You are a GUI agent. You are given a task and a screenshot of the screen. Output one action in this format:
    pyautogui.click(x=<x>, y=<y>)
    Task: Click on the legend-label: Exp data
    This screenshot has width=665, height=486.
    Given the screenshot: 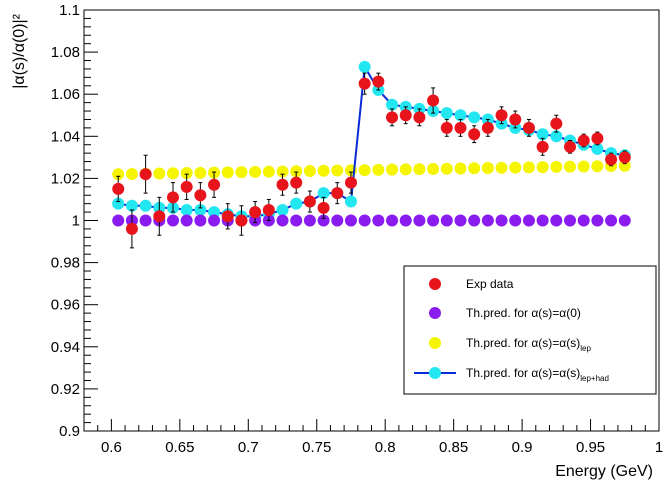 What is the action you would take?
    pyautogui.click(x=490, y=284)
    